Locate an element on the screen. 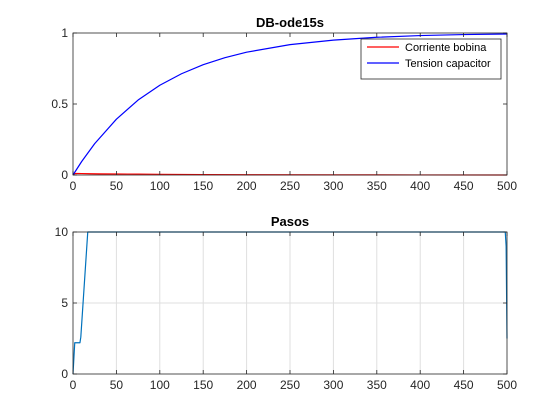 This screenshot has width=560, height=420. y-tick-label: 10 is located at coordinates (62, 232).